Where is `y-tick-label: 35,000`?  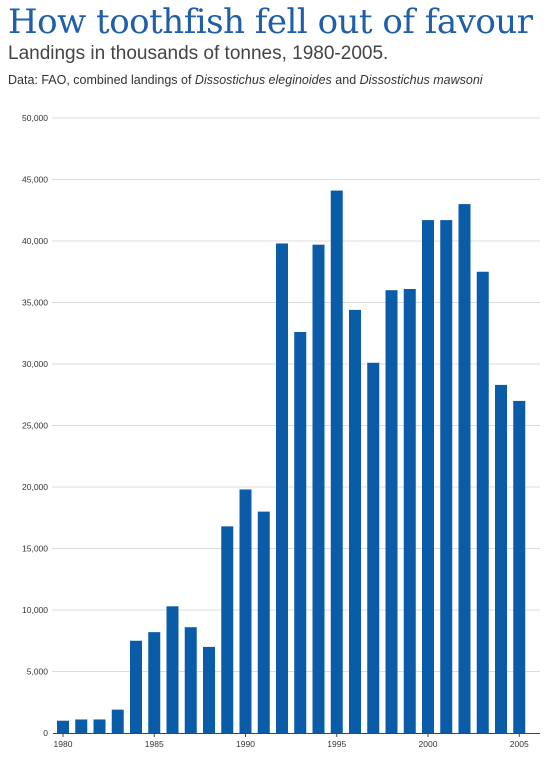 y-tick-label: 35,000 is located at coordinates (35, 303).